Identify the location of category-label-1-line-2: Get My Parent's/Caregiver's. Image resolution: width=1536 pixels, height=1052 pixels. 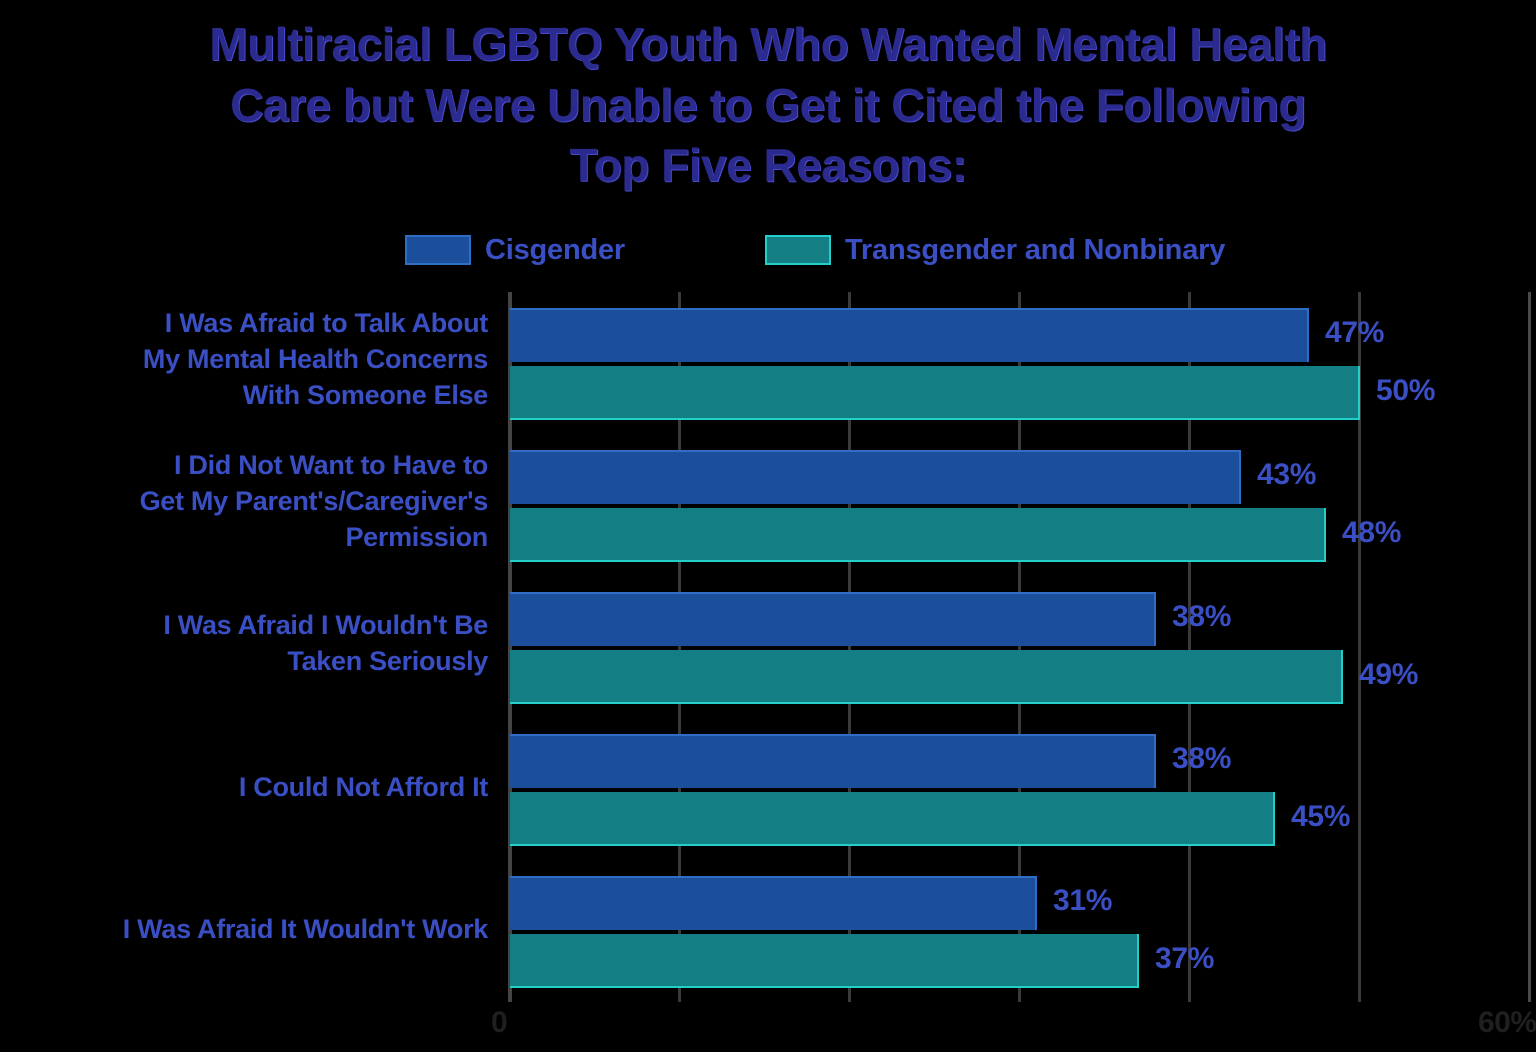
(314, 500).